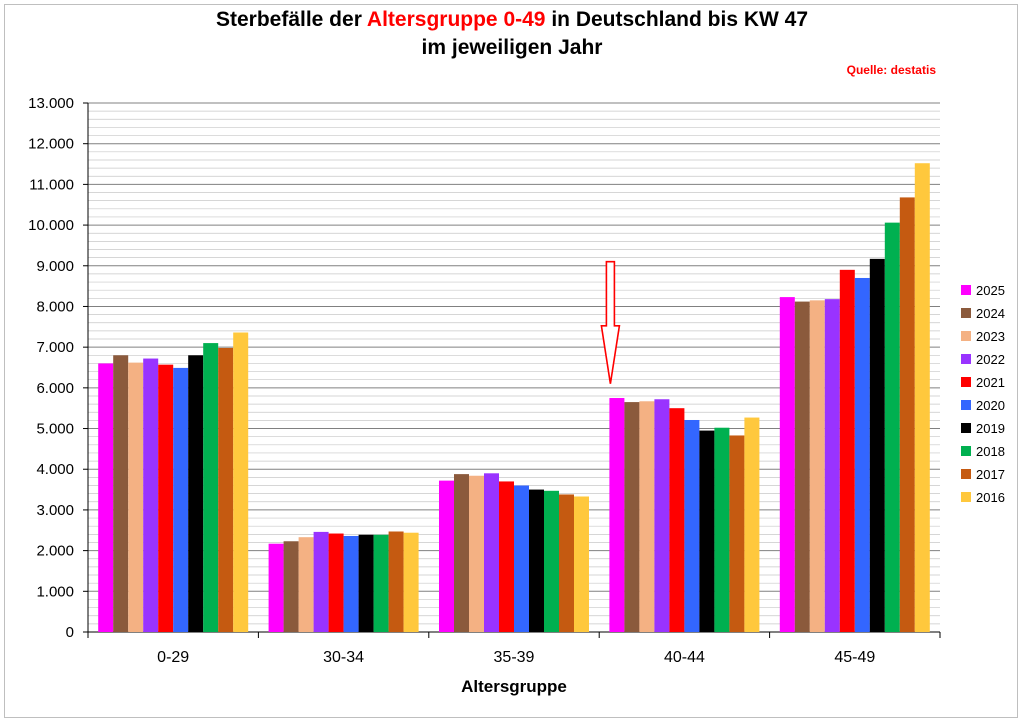 The height and width of the screenshot is (724, 1024). I want to click on legend-label: 2017, so click(990, 474).